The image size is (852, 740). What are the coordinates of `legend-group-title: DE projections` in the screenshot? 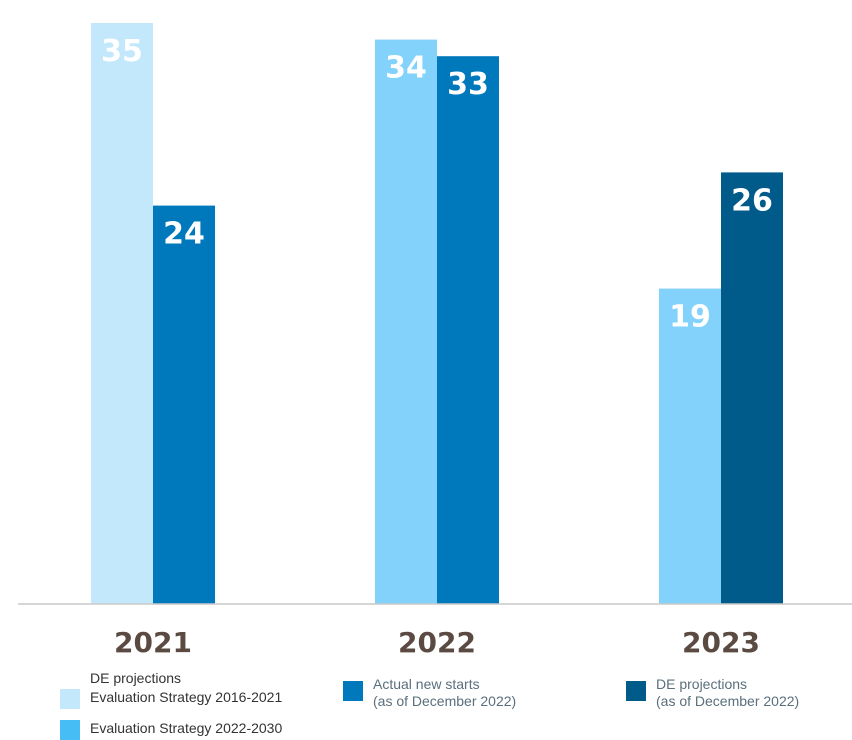 It's located at (136, 678).